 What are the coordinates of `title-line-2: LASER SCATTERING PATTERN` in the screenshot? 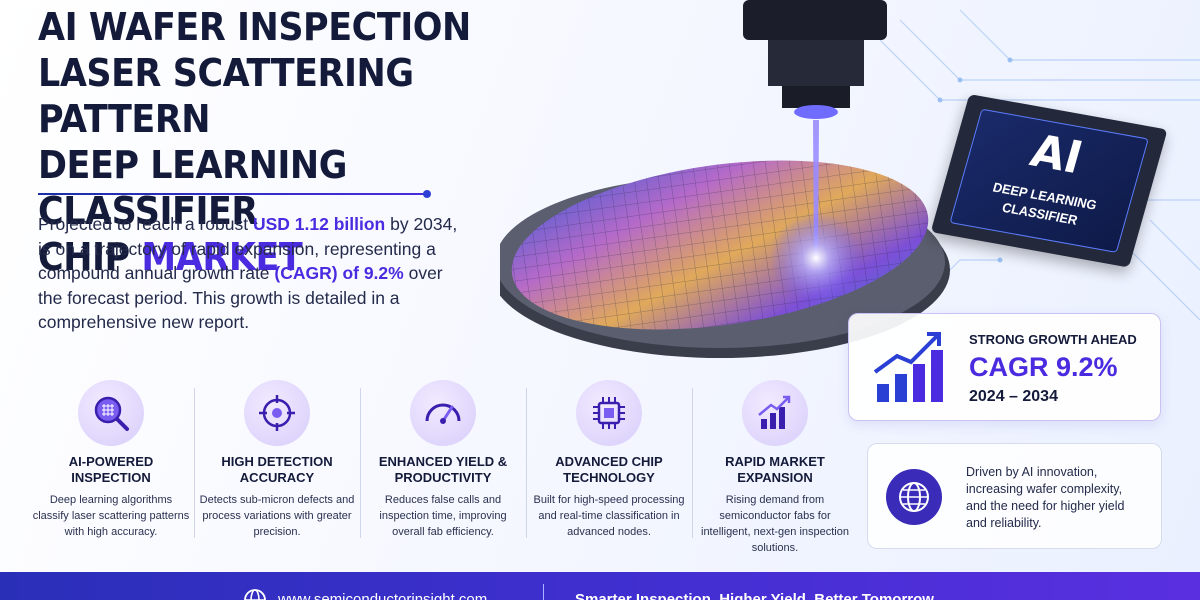 It's located at (226, 96).